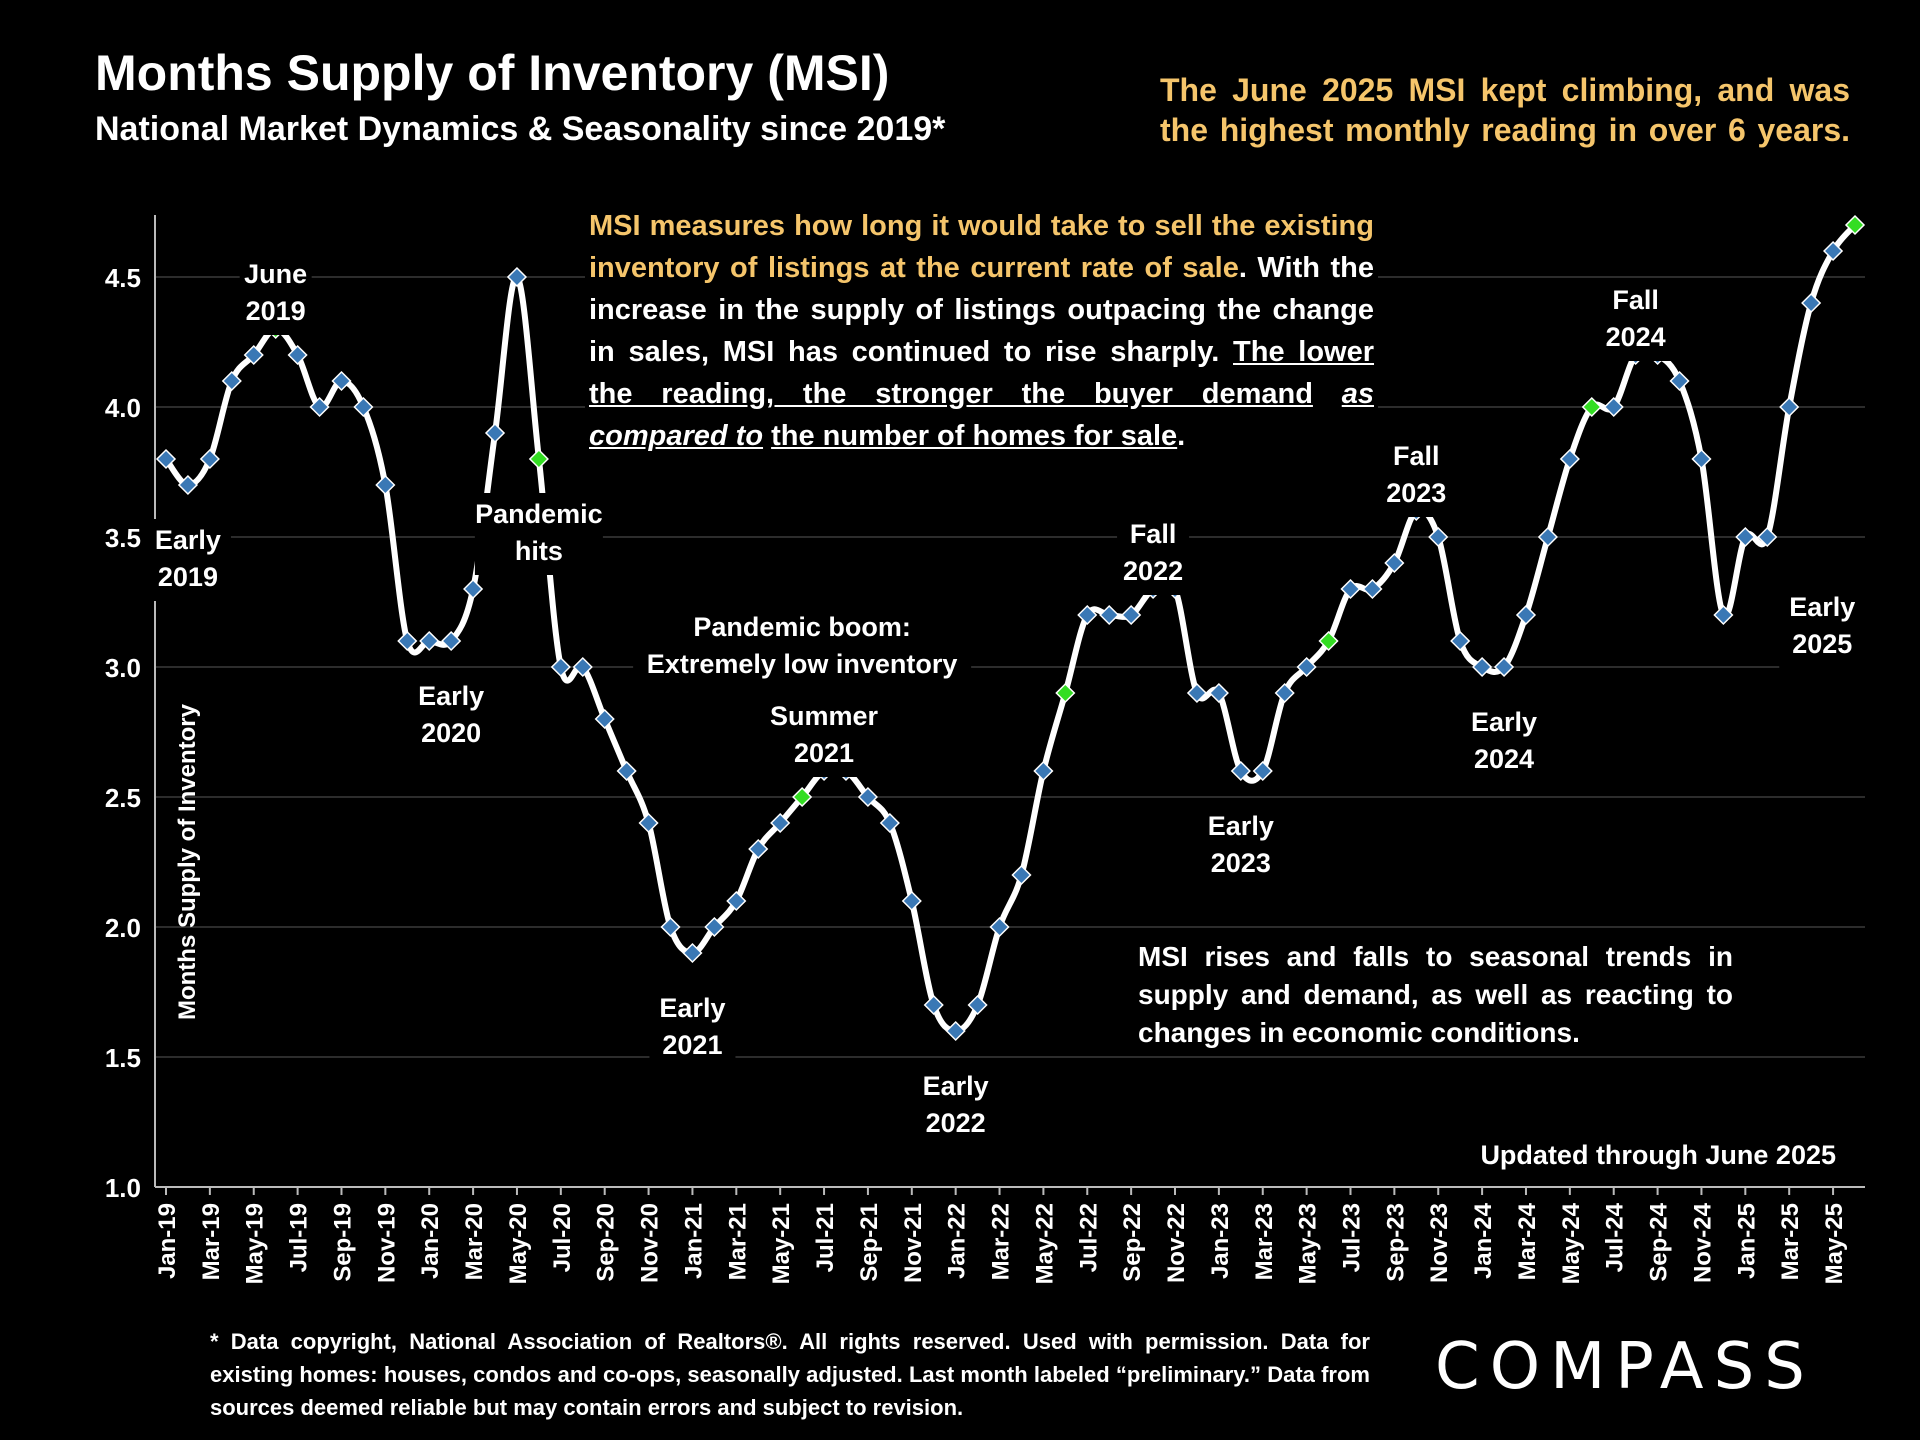 This screenshot has width=1920, height=1440. What do you see at coordinates (123, 1058) in the screenshot?
I see `y-tick-label: 1.5` at bounding box center [123, 1058].